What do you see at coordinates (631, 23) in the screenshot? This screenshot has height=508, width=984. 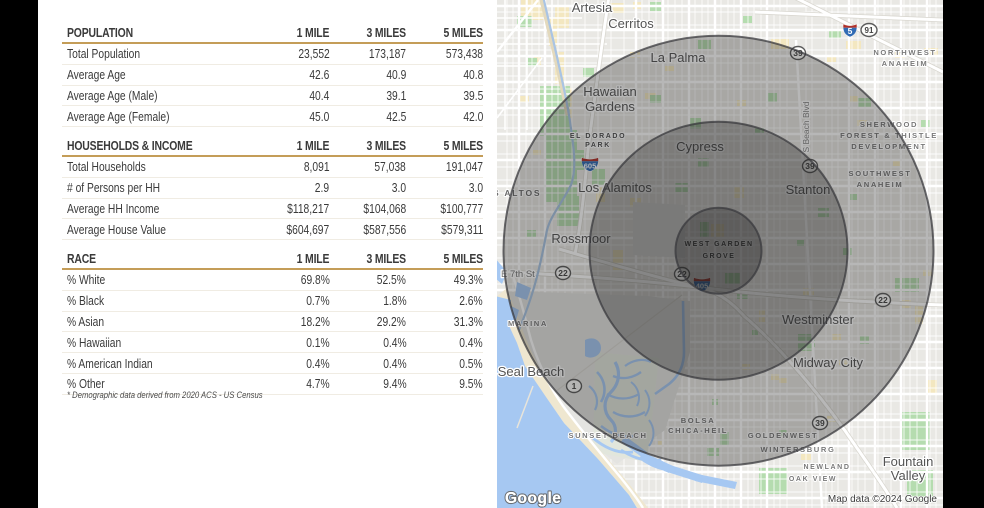 I see `svg-text: Cerritos` at bounding box center [631, 23].